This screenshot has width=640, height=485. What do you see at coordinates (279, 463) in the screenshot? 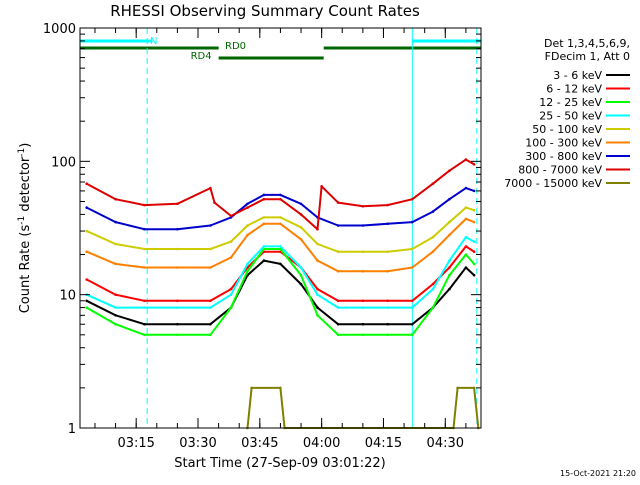
I see `x-axis-label: Start Time (27-Sep-09 03:01:22)` at bounding box center [279, 463].